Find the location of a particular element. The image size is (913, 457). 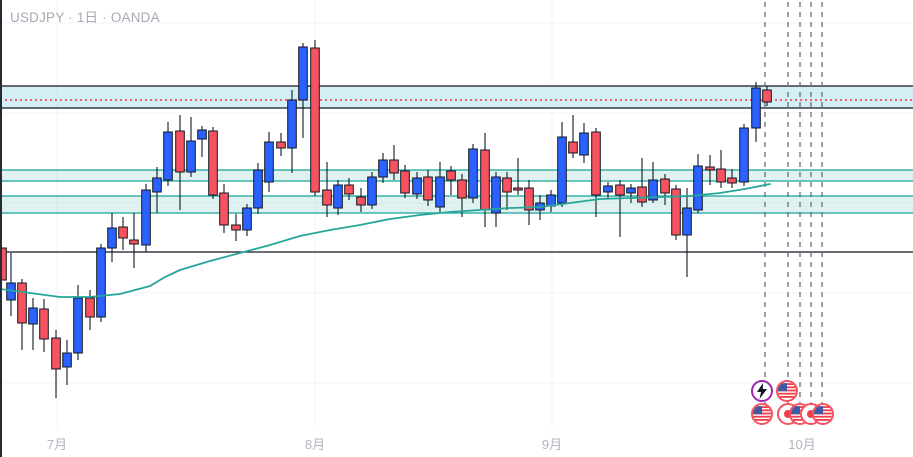

symbol-title: USDJPY · 1日 · OANDA is located at coordinates (85, 17).